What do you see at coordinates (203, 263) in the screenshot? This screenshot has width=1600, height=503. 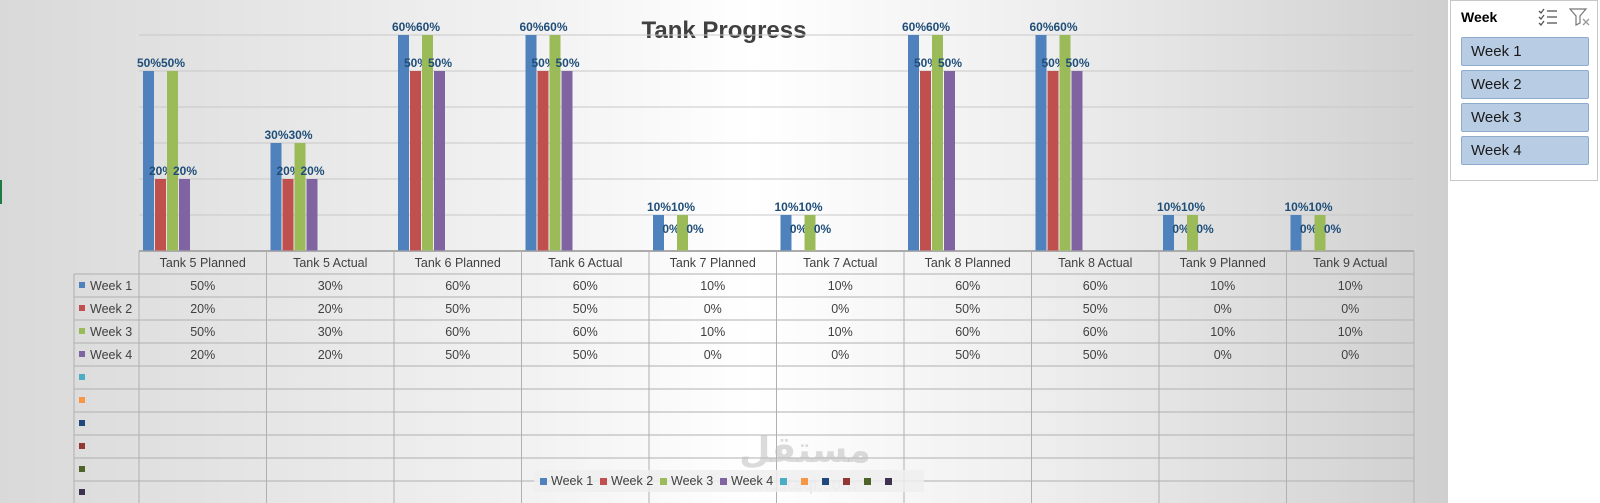 I see `table-header-cell: Tank 5 Planned` at bounding box center [203, 263].